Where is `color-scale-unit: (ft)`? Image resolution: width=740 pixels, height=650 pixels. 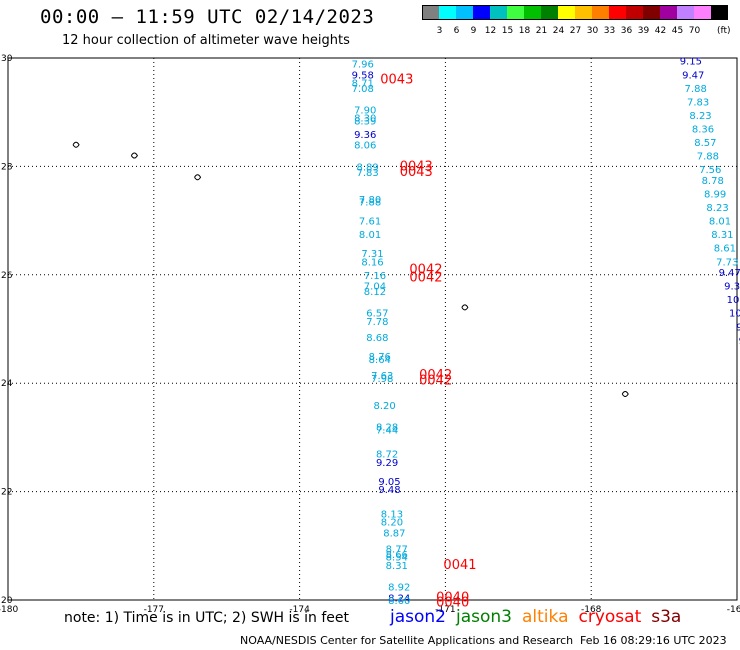
color-scale-unit: (ft) is located at coordinates (724, 31).